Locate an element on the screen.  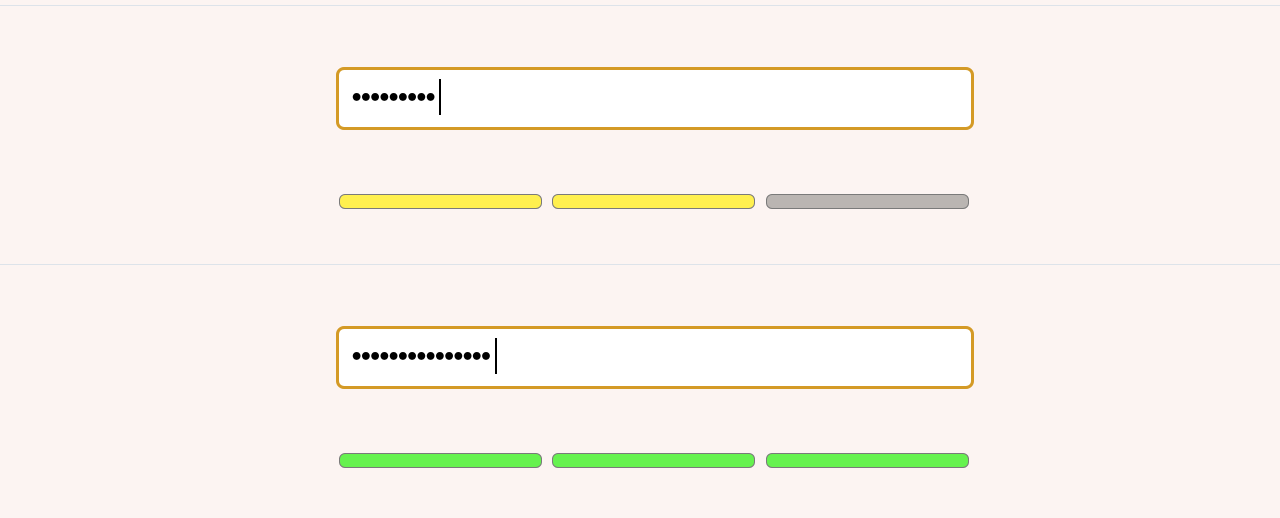
password-input-1: ••••••••• is located at coordinates (655, 98).